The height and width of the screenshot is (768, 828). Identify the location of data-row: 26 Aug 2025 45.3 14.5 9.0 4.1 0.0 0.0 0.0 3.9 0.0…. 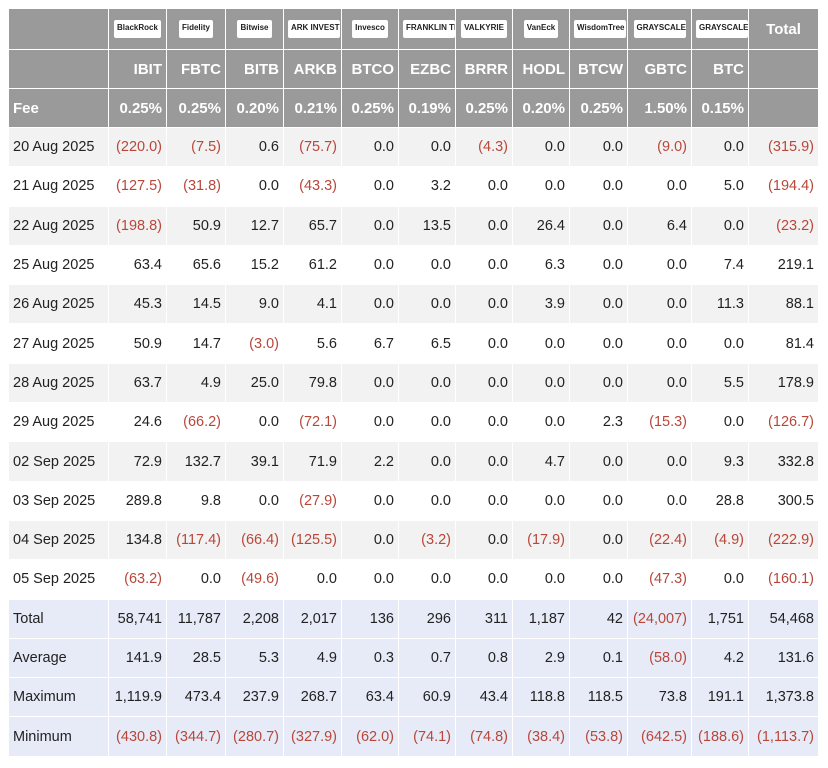
(413, 304).